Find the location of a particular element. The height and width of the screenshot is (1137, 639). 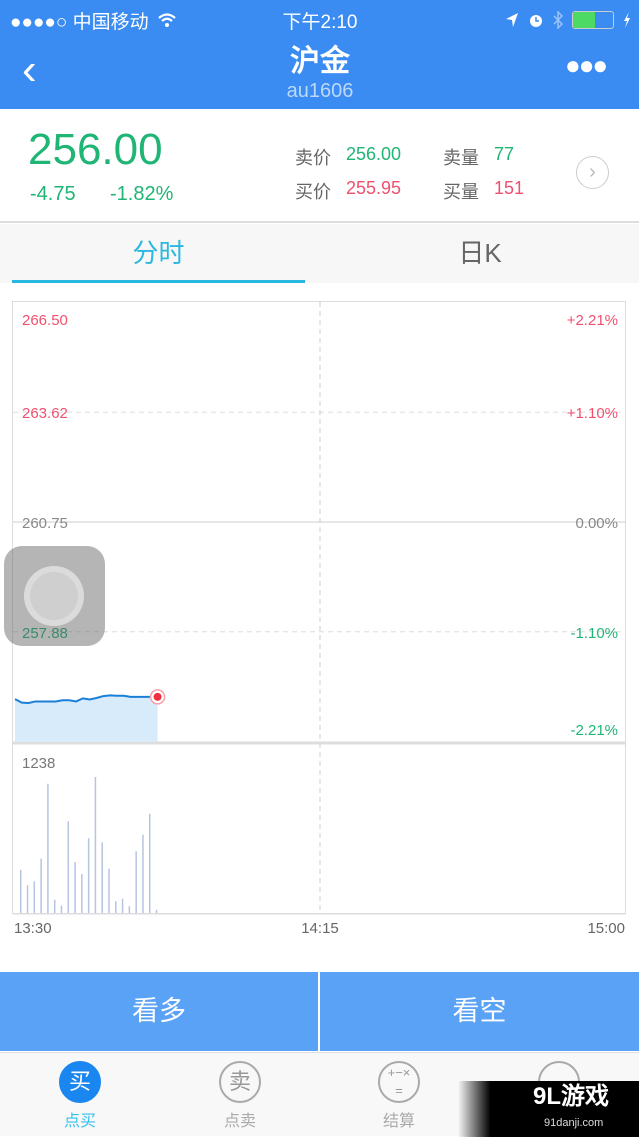

buy-price-label: 买价 is located at coordinates (313, 192).